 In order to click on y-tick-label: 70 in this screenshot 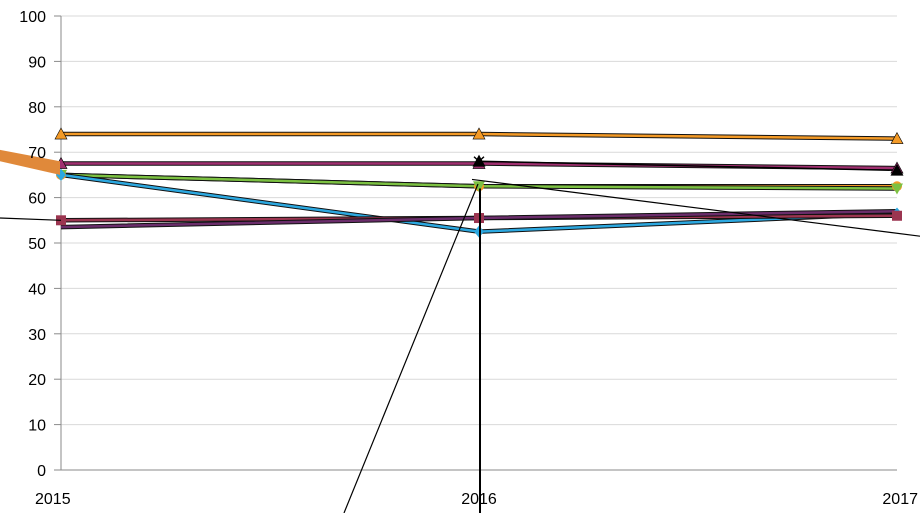, I will do `click(37, 153)`.